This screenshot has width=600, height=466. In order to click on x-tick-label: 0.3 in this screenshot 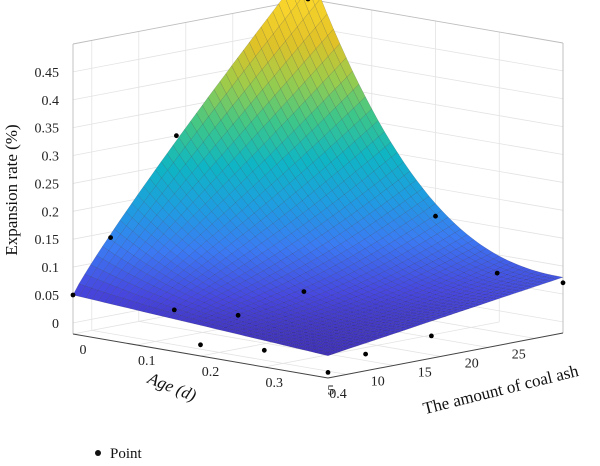, I will do `click(275, 383)`.